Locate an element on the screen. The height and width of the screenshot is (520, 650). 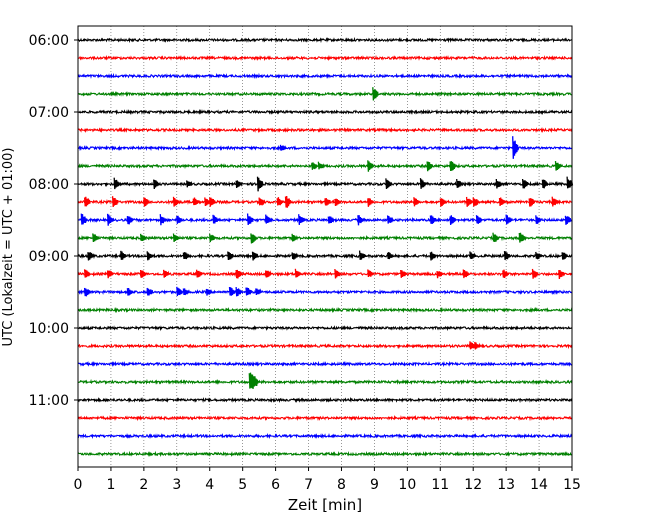
x-tick-label: 3 is located at coordinates (176, 485).